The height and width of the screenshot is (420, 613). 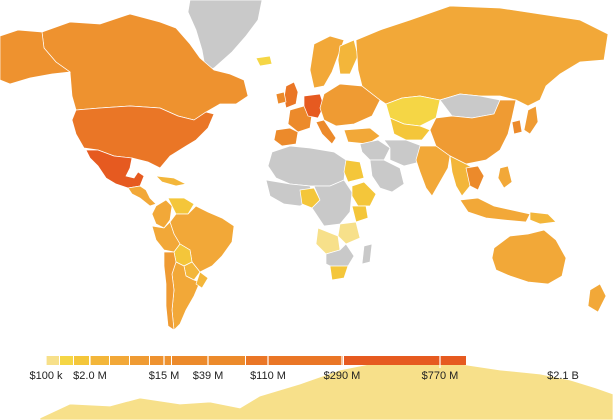 I want to click on region-greenland: Greenland, so click(x=225, y=36).